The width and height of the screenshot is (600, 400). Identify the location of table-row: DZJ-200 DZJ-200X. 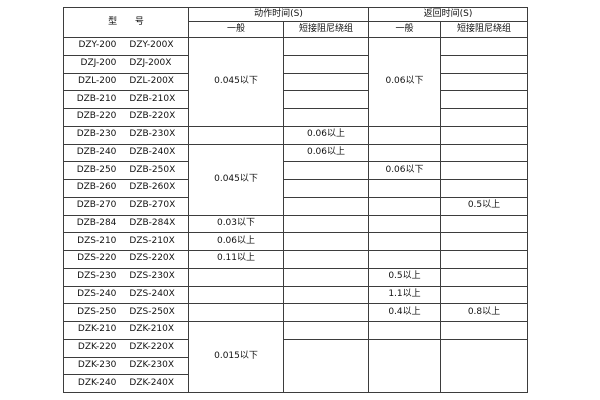
(295, 64).